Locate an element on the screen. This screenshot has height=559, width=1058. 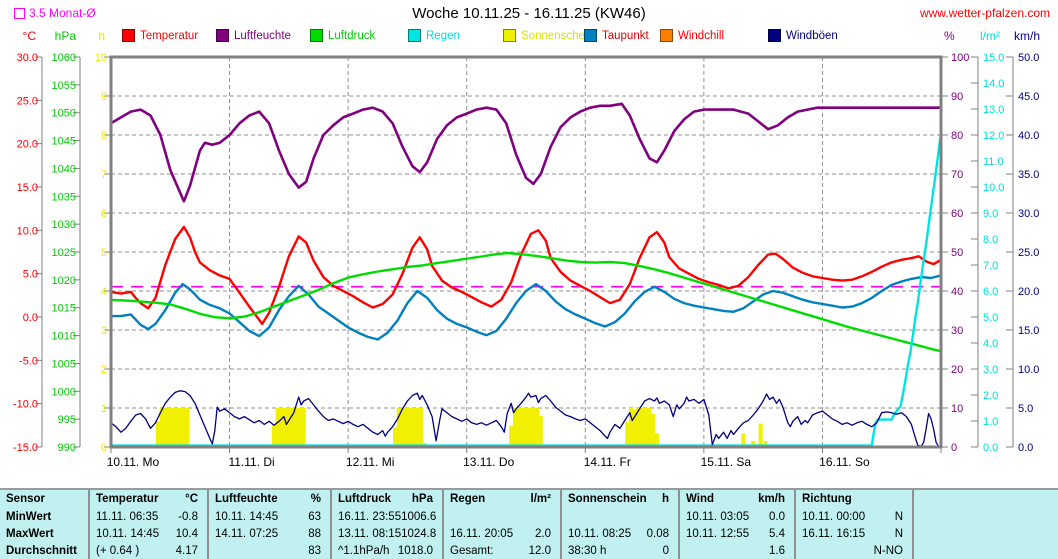
stat-cell: Gesamt: 12.0 is located at coordinates (500, 550).